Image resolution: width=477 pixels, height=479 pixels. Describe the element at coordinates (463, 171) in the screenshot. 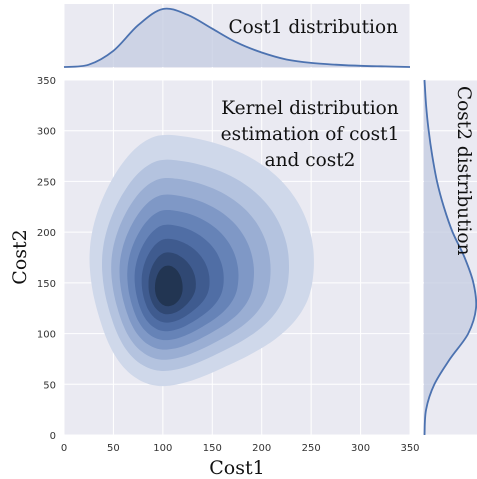

I see `cost2-distribution-label: Cost2 distribution` at that location.